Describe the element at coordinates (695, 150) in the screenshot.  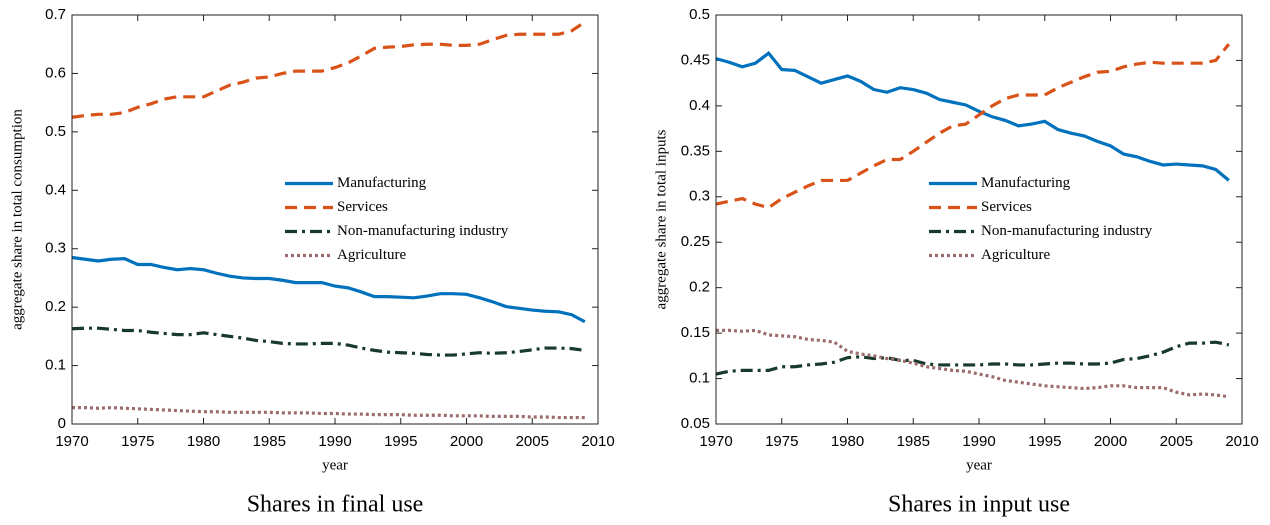
I see `y-tick-label: 0.35` at that location.